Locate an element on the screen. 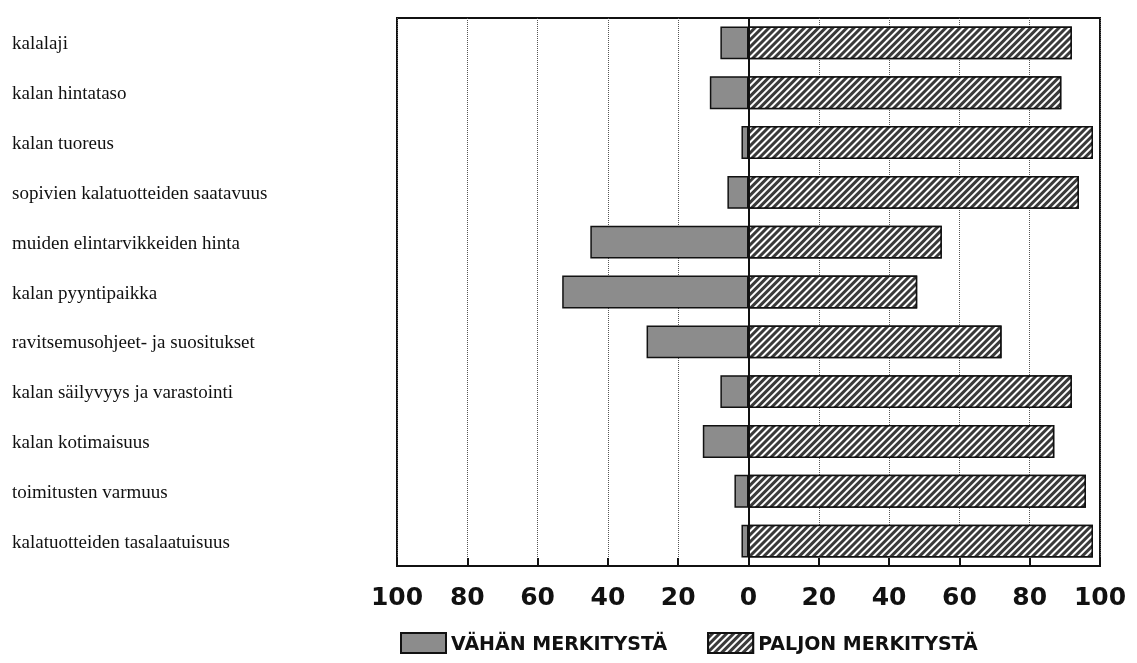 Image resolution: width=1137 pixels, height=663 pixels. y-tick-label: kalan hintataso is located at coordinates (69, 93).